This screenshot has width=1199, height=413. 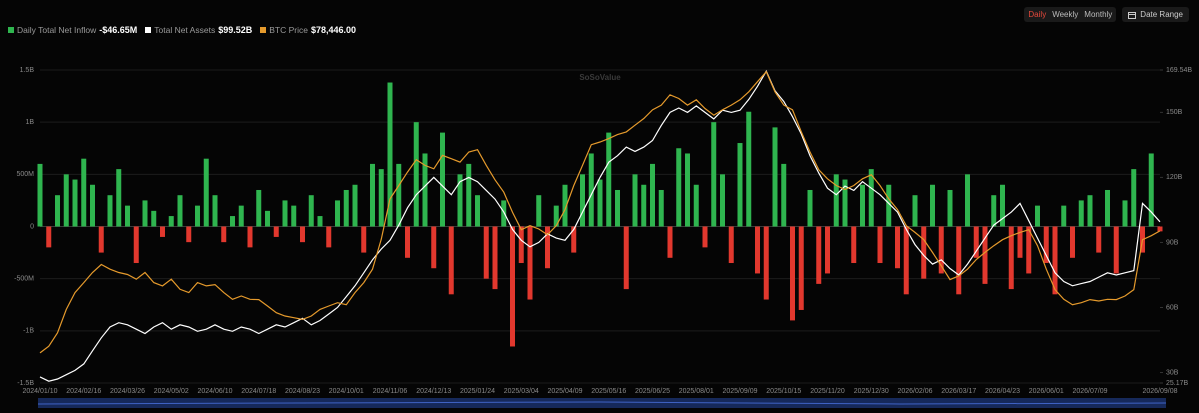 I want to click on legend-value: $99.52B, so click(x=235, y=30).